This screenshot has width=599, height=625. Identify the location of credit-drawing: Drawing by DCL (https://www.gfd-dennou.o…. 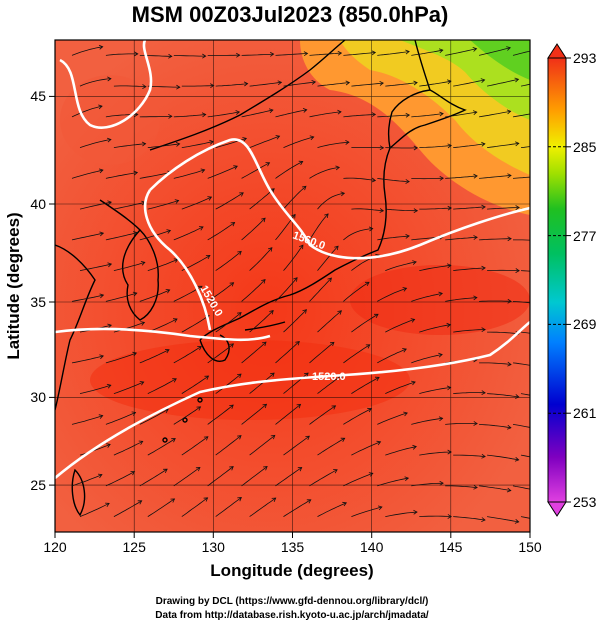
(292, 601).